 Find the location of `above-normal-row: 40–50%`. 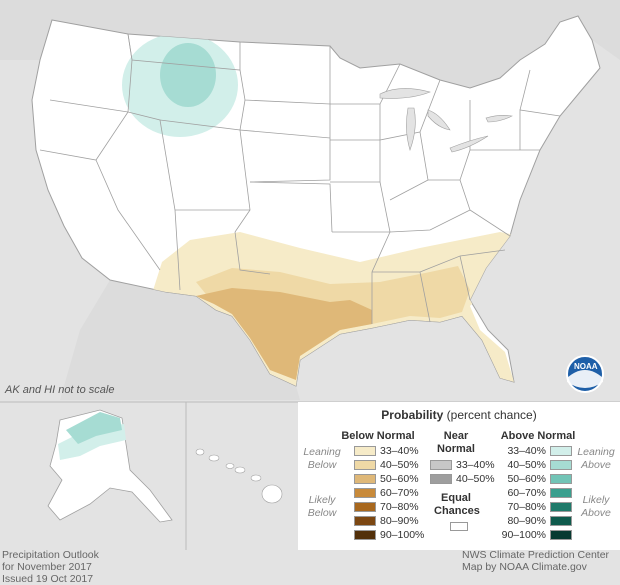

above-normal-row: 40–50% is located at coordinates (533, 465).